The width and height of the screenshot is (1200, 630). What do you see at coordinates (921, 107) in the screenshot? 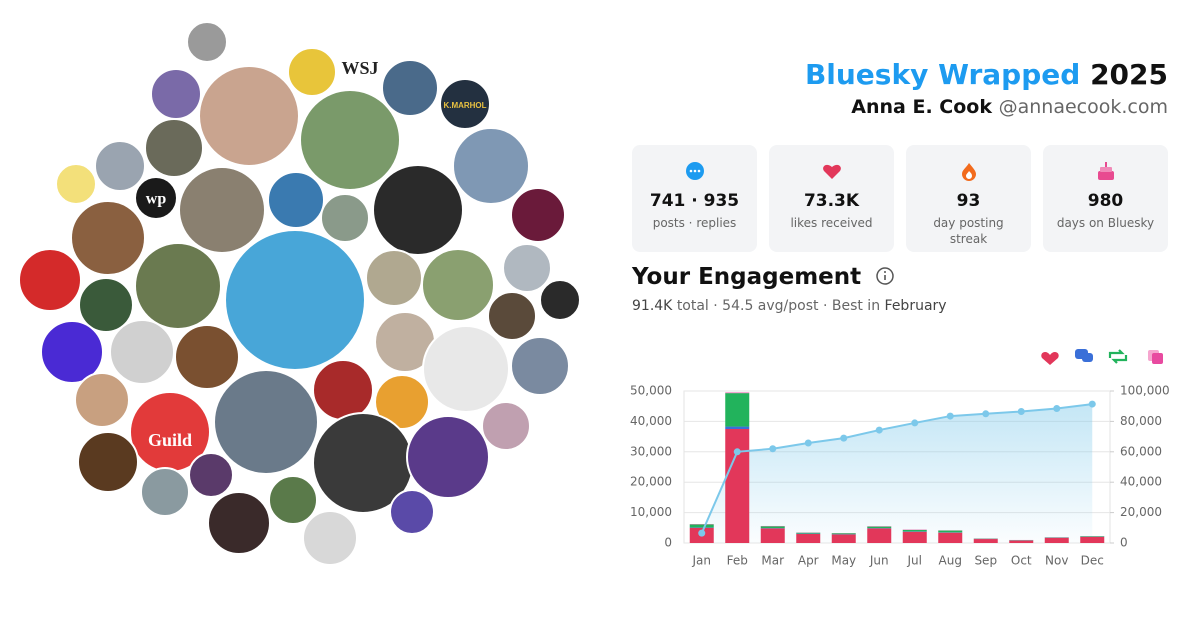
I see `user-name: Anna E. Cook` at bounding box center [921, 107].